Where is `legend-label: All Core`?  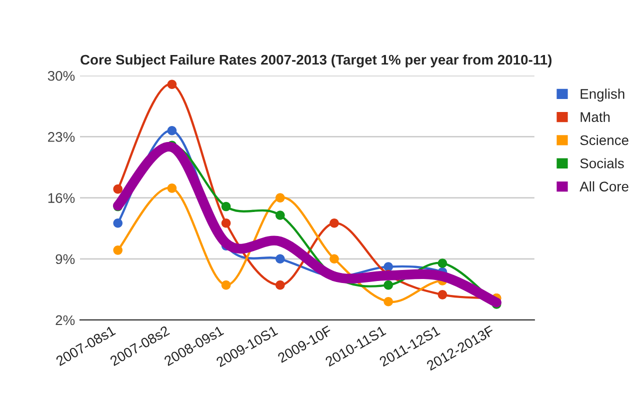 legend-label: All Core is located at coordinates (604, 186).